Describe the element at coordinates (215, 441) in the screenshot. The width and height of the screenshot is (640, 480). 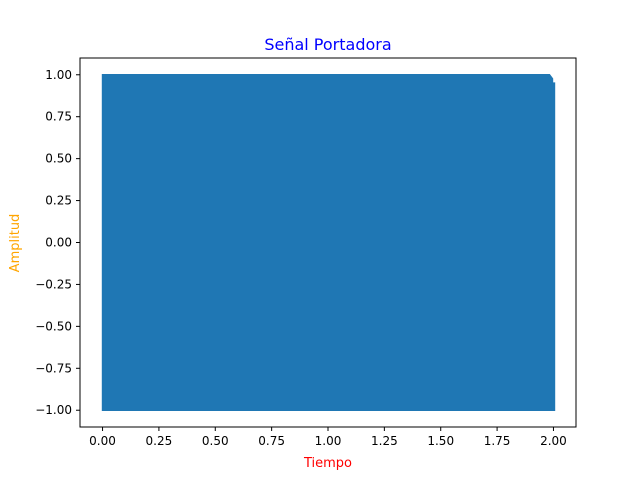
I see `x-tick-label: 0.50` at that location.